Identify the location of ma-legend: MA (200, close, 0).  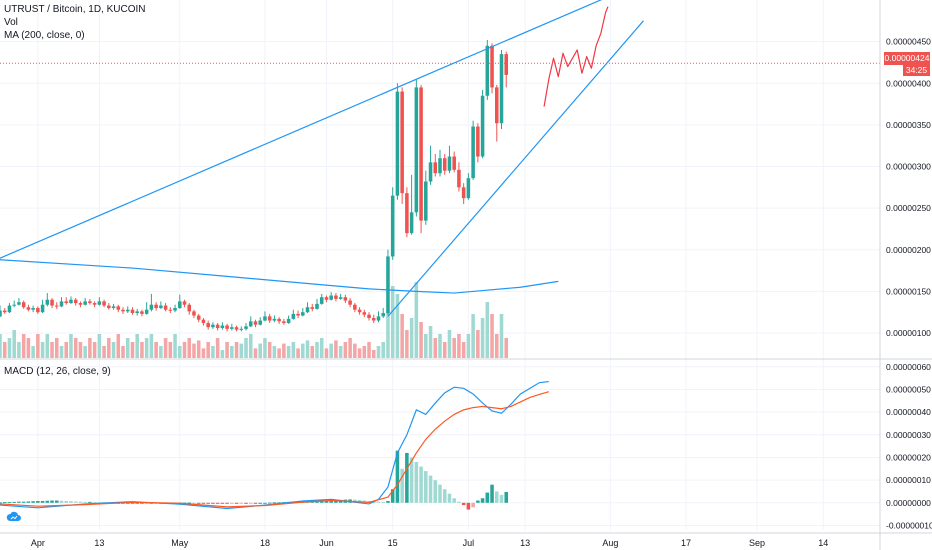
(44, 35).